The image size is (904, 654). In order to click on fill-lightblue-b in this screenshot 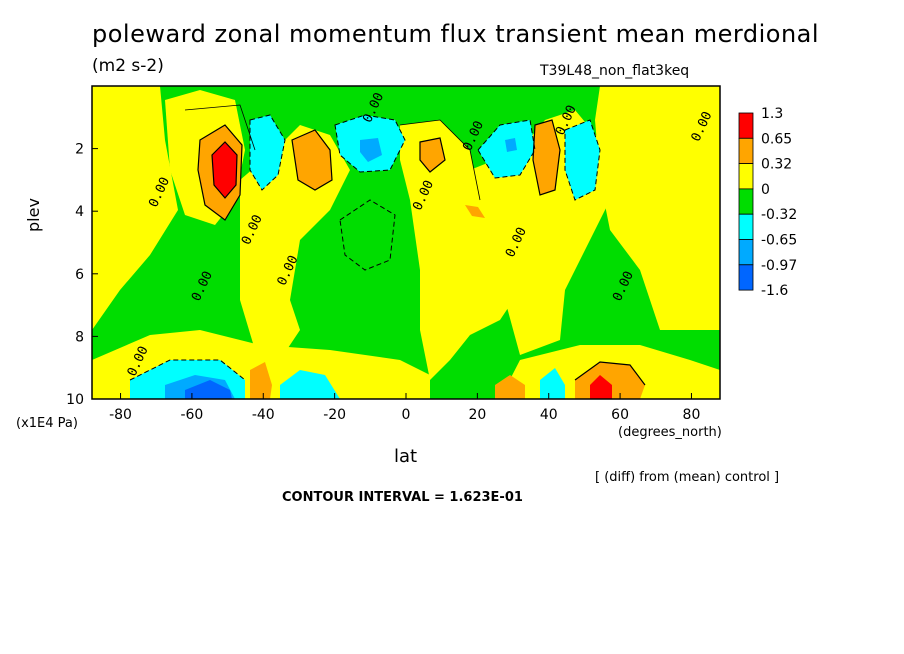, I will do `click(511, 145)`.